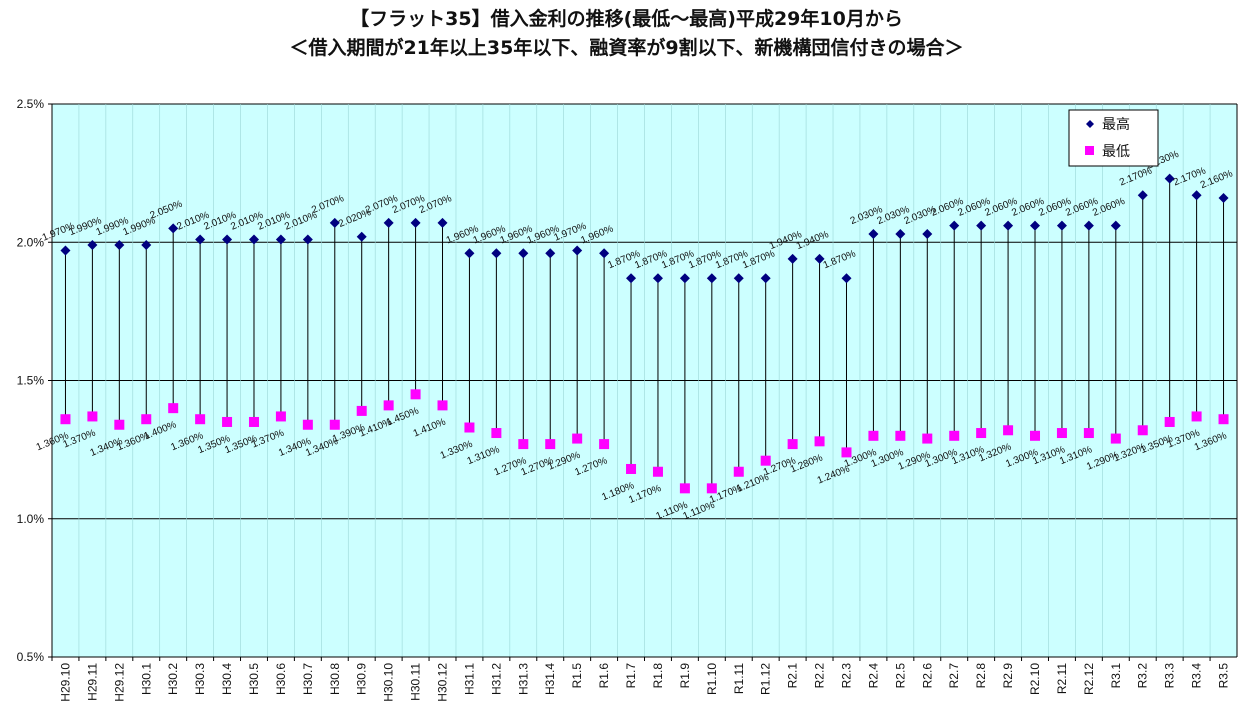  What do you see at coordinates (1143, 676) in the screenshot?
I see `x-tick-label: R3.2` at bounding box center [1143, 676].